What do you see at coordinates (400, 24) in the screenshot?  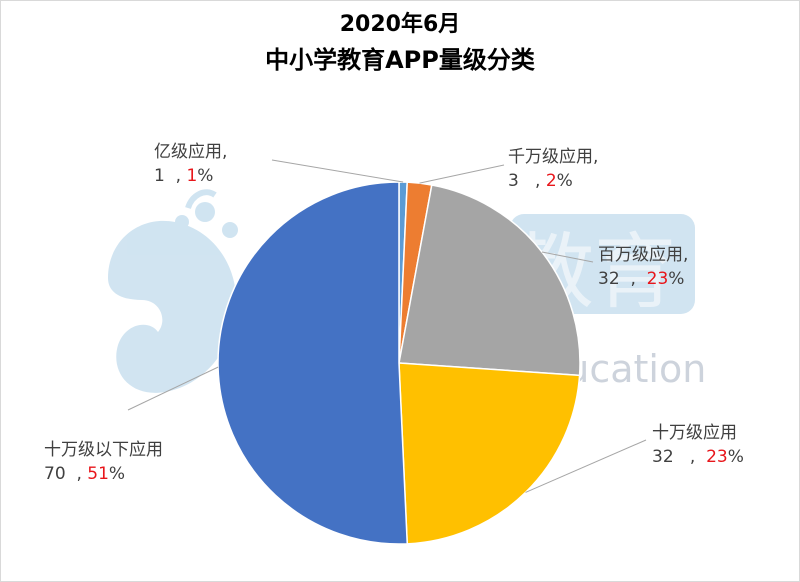 I see `chart-title-line1: 2020年6月` at bounding box center [400, 24].